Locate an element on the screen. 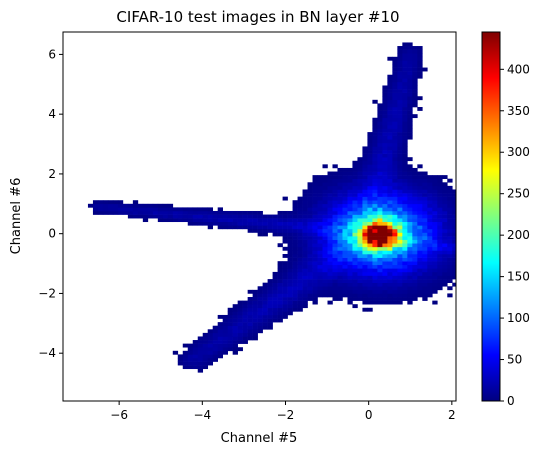  colorbar-tick-label: 300 is located at coordinates (518, 152).